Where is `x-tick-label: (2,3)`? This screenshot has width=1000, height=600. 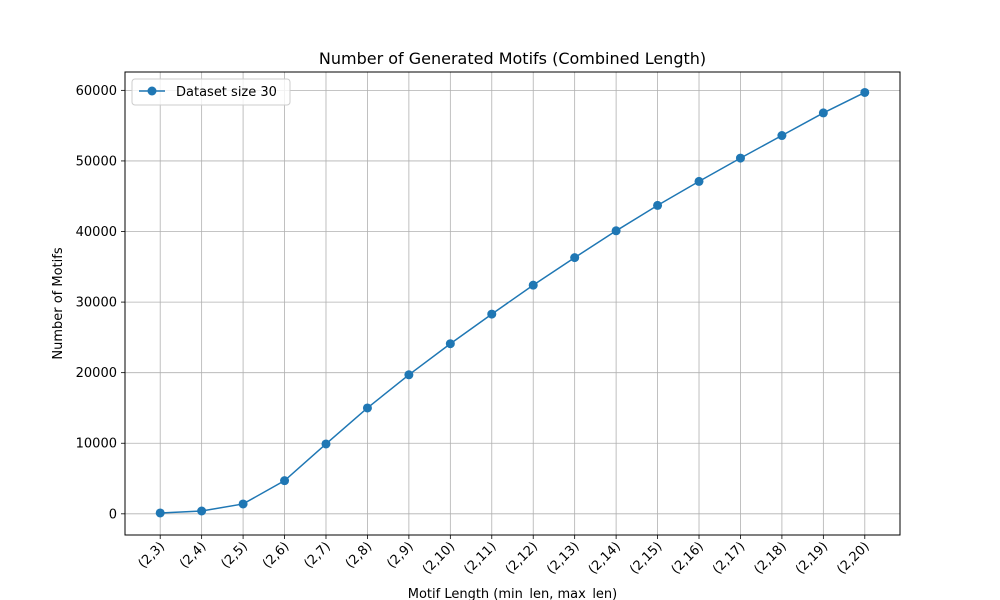 x-tick-label: (2,3) is located at coordinates (152, 555).